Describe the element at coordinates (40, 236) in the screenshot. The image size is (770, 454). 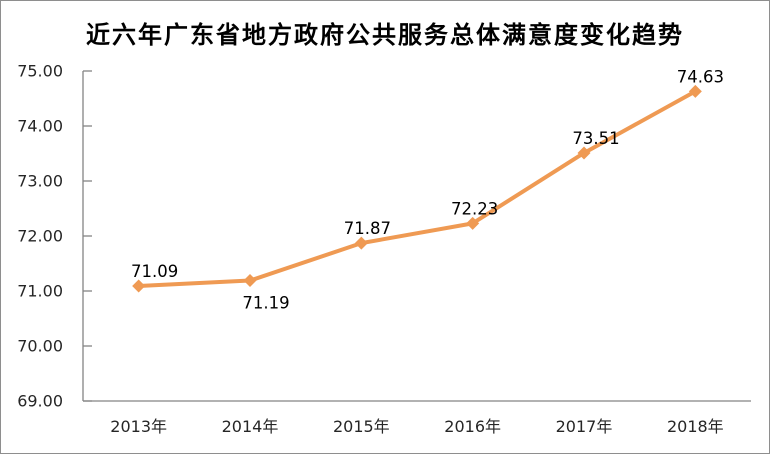
I see `y-tick-label: 72.00` at that location.